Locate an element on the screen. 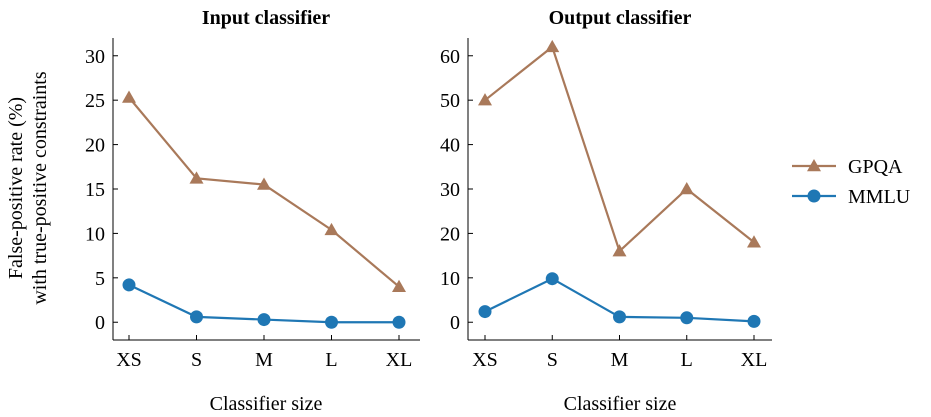 The width and height of the screenshot is (931, 417). legend-item-mmlu: MMLU is located at coordinates (851, 197).